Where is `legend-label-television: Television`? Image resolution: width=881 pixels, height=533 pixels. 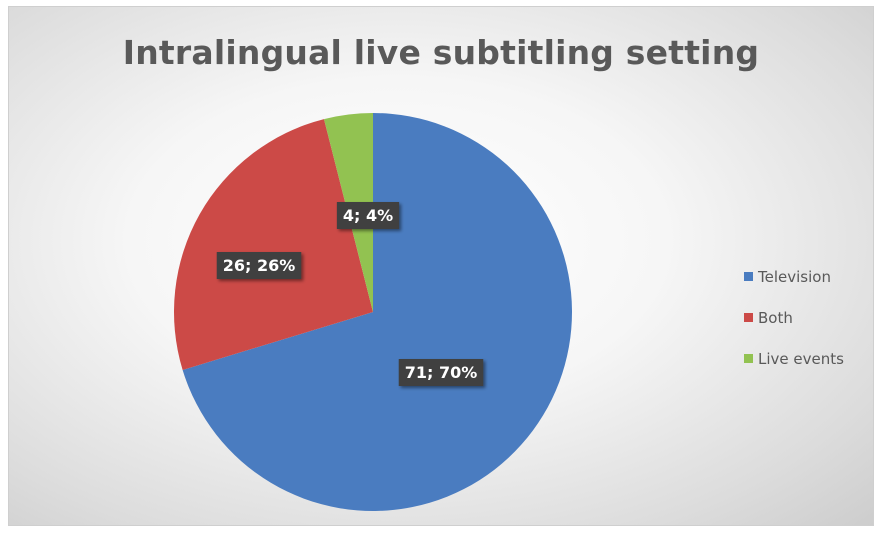
legend-label-television: Television is located at coordinates (794, 276).